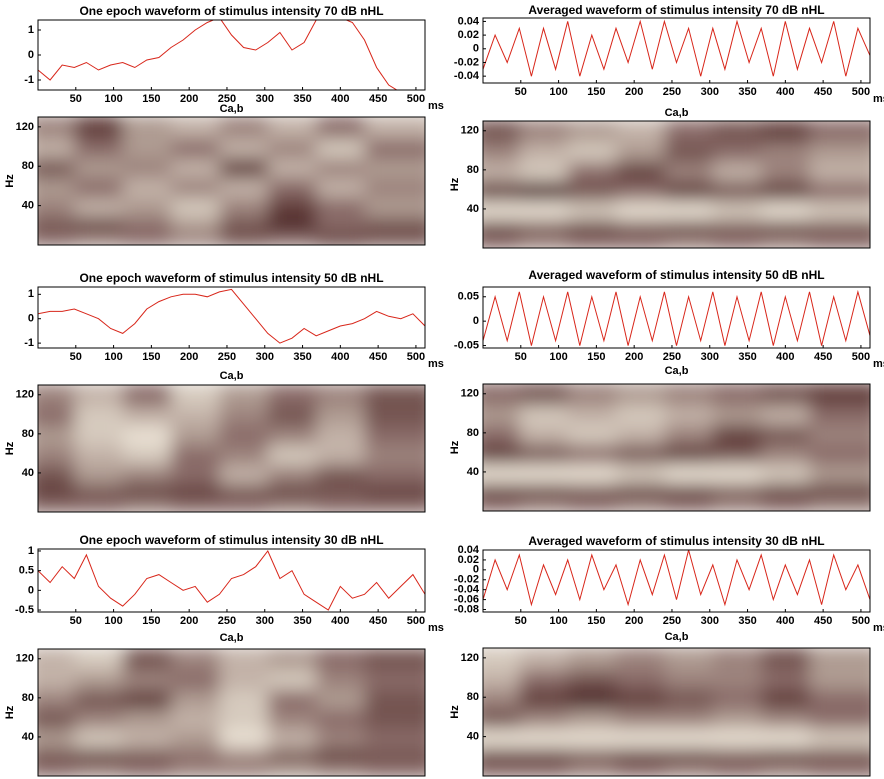 This screenshot has width=884, height=779. Describe the element at coordinates (466, 62) in the screenshot. I see `y-tick-label: -0.02` at that location.